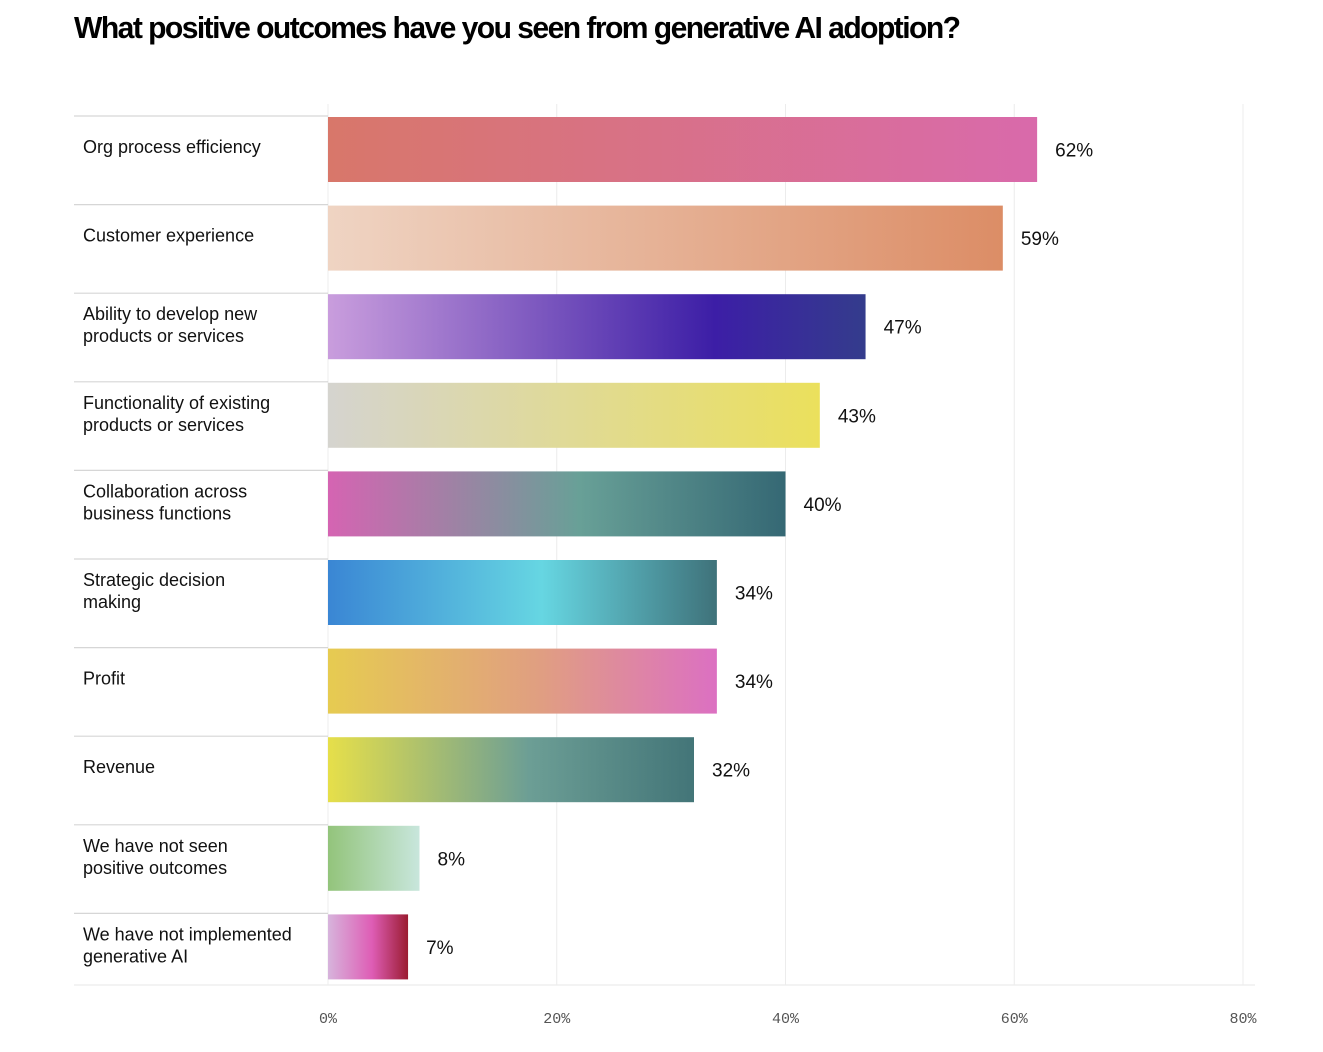 This screenshot has height=1052, width=1323. What do you see at coordinates (165, 502) in the screenshot?
I see `category-label: Collaboration across business functions` at bounding box center [165, 502].